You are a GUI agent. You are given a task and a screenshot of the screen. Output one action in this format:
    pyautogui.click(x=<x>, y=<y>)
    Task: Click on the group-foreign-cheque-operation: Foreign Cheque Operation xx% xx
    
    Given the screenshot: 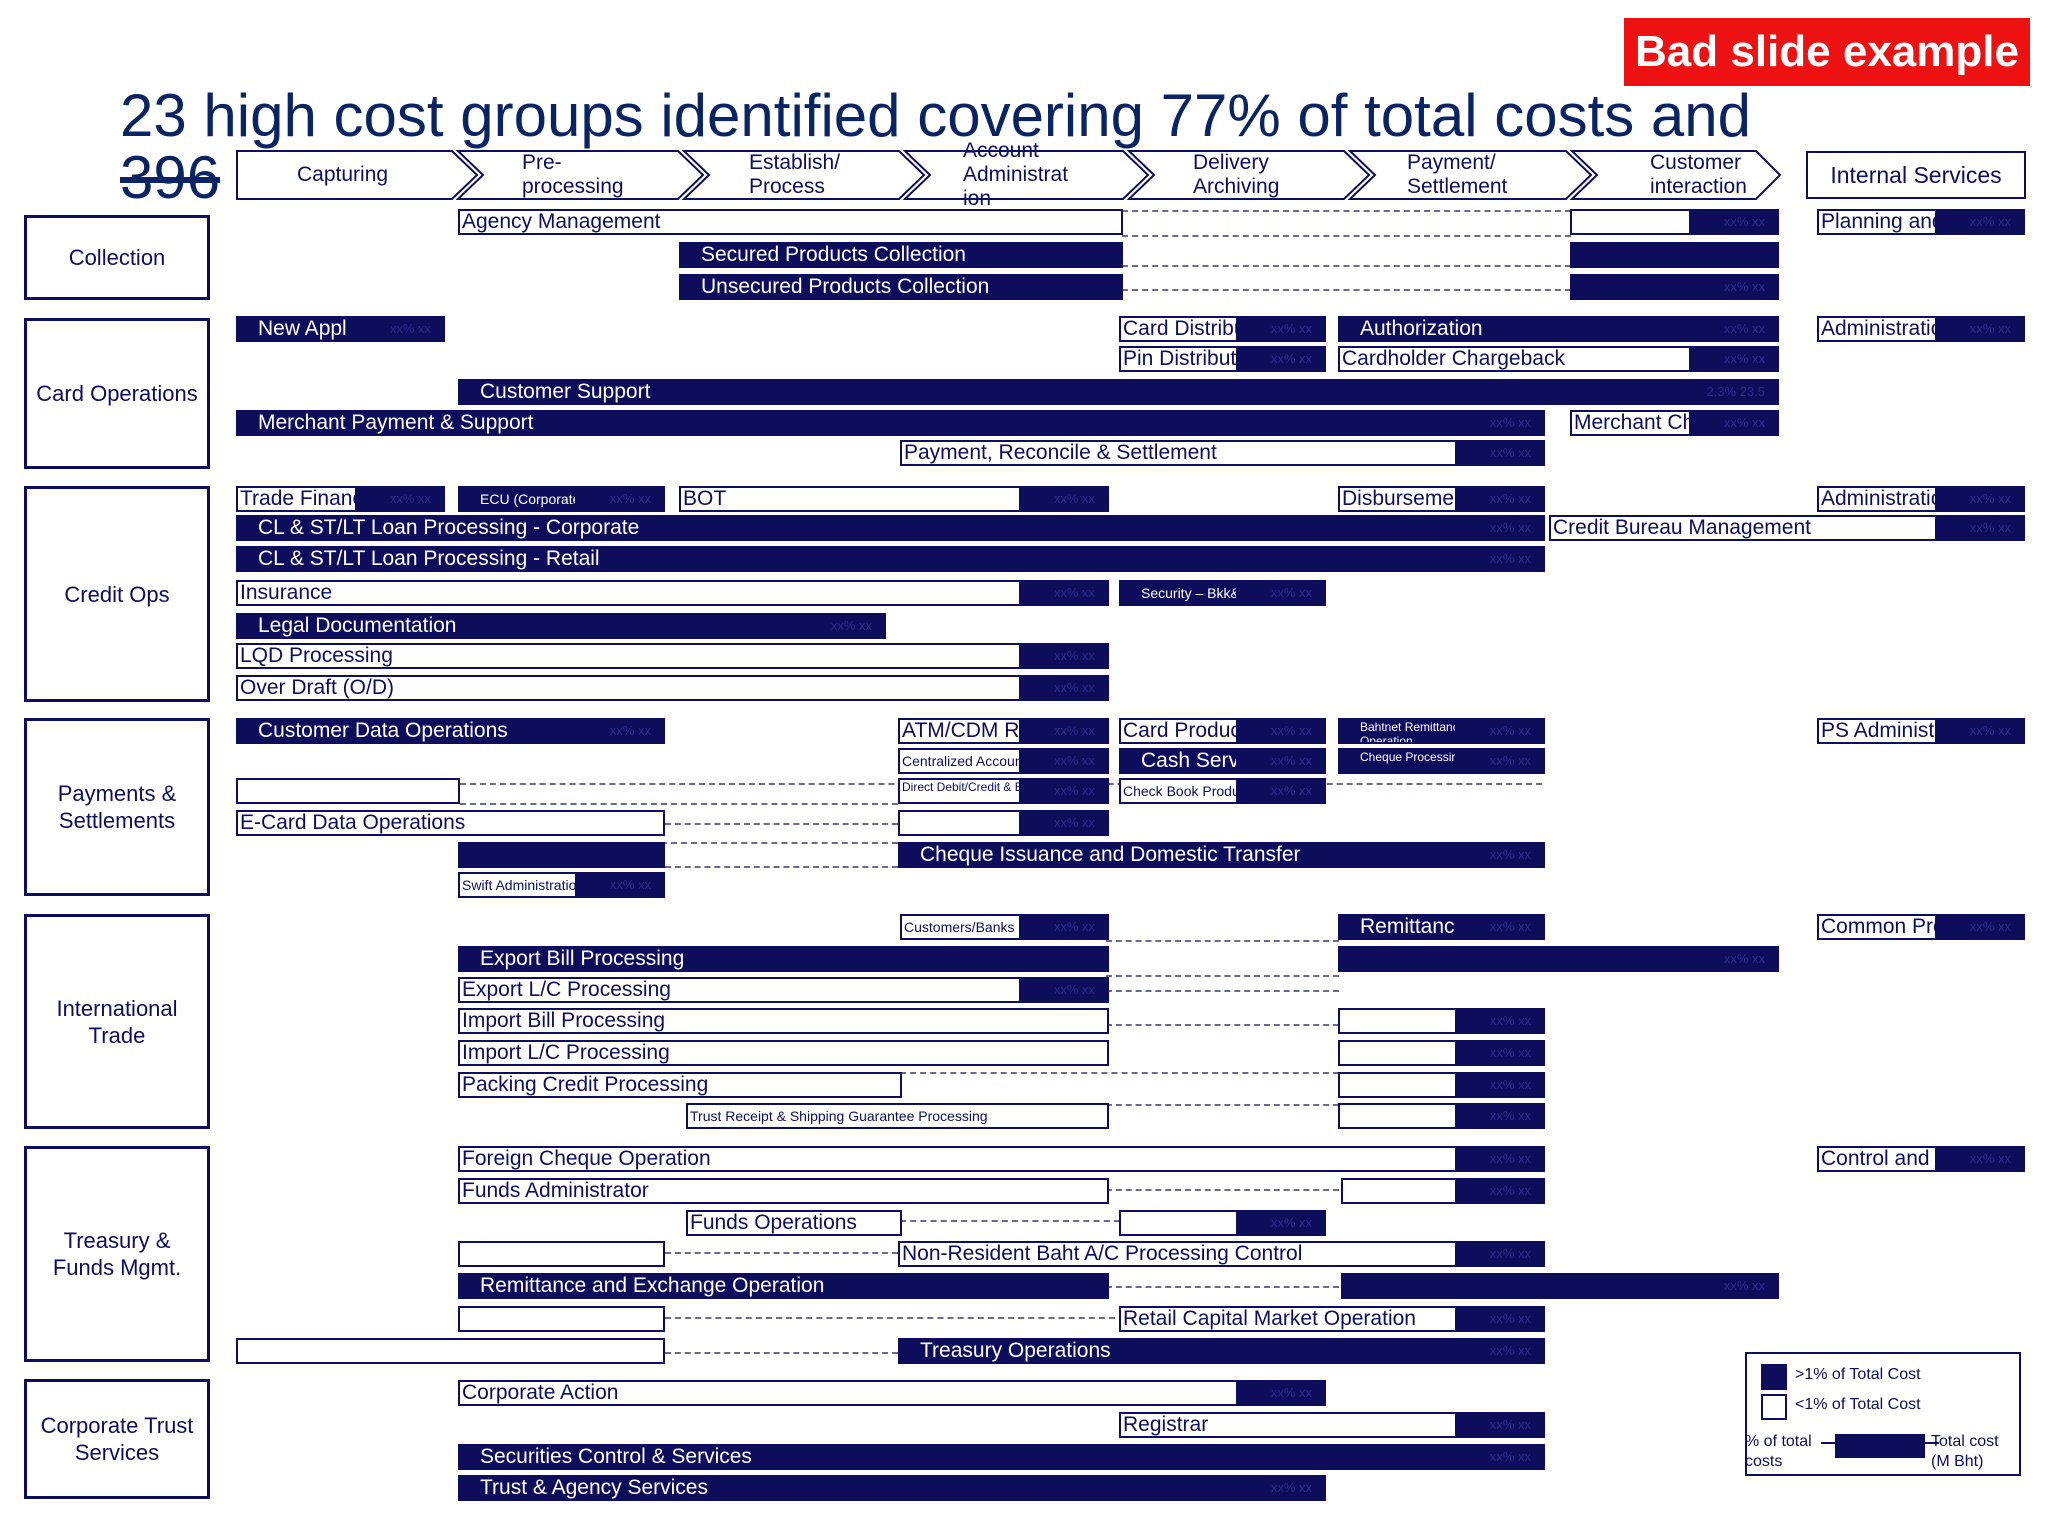 What is the action you would take?
    pyautogui.click(x=1001, y=1159)
    